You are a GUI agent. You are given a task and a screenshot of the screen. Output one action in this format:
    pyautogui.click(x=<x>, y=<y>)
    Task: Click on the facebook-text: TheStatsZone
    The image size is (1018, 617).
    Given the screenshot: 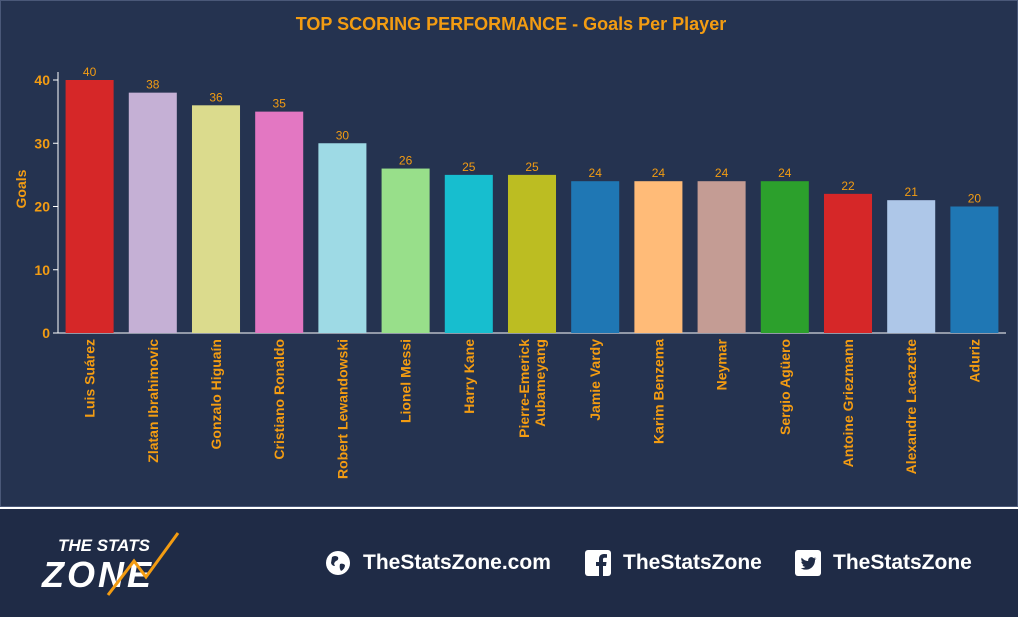 What is the action you would take?
    pyautogui.click(x=692, y=562)
    